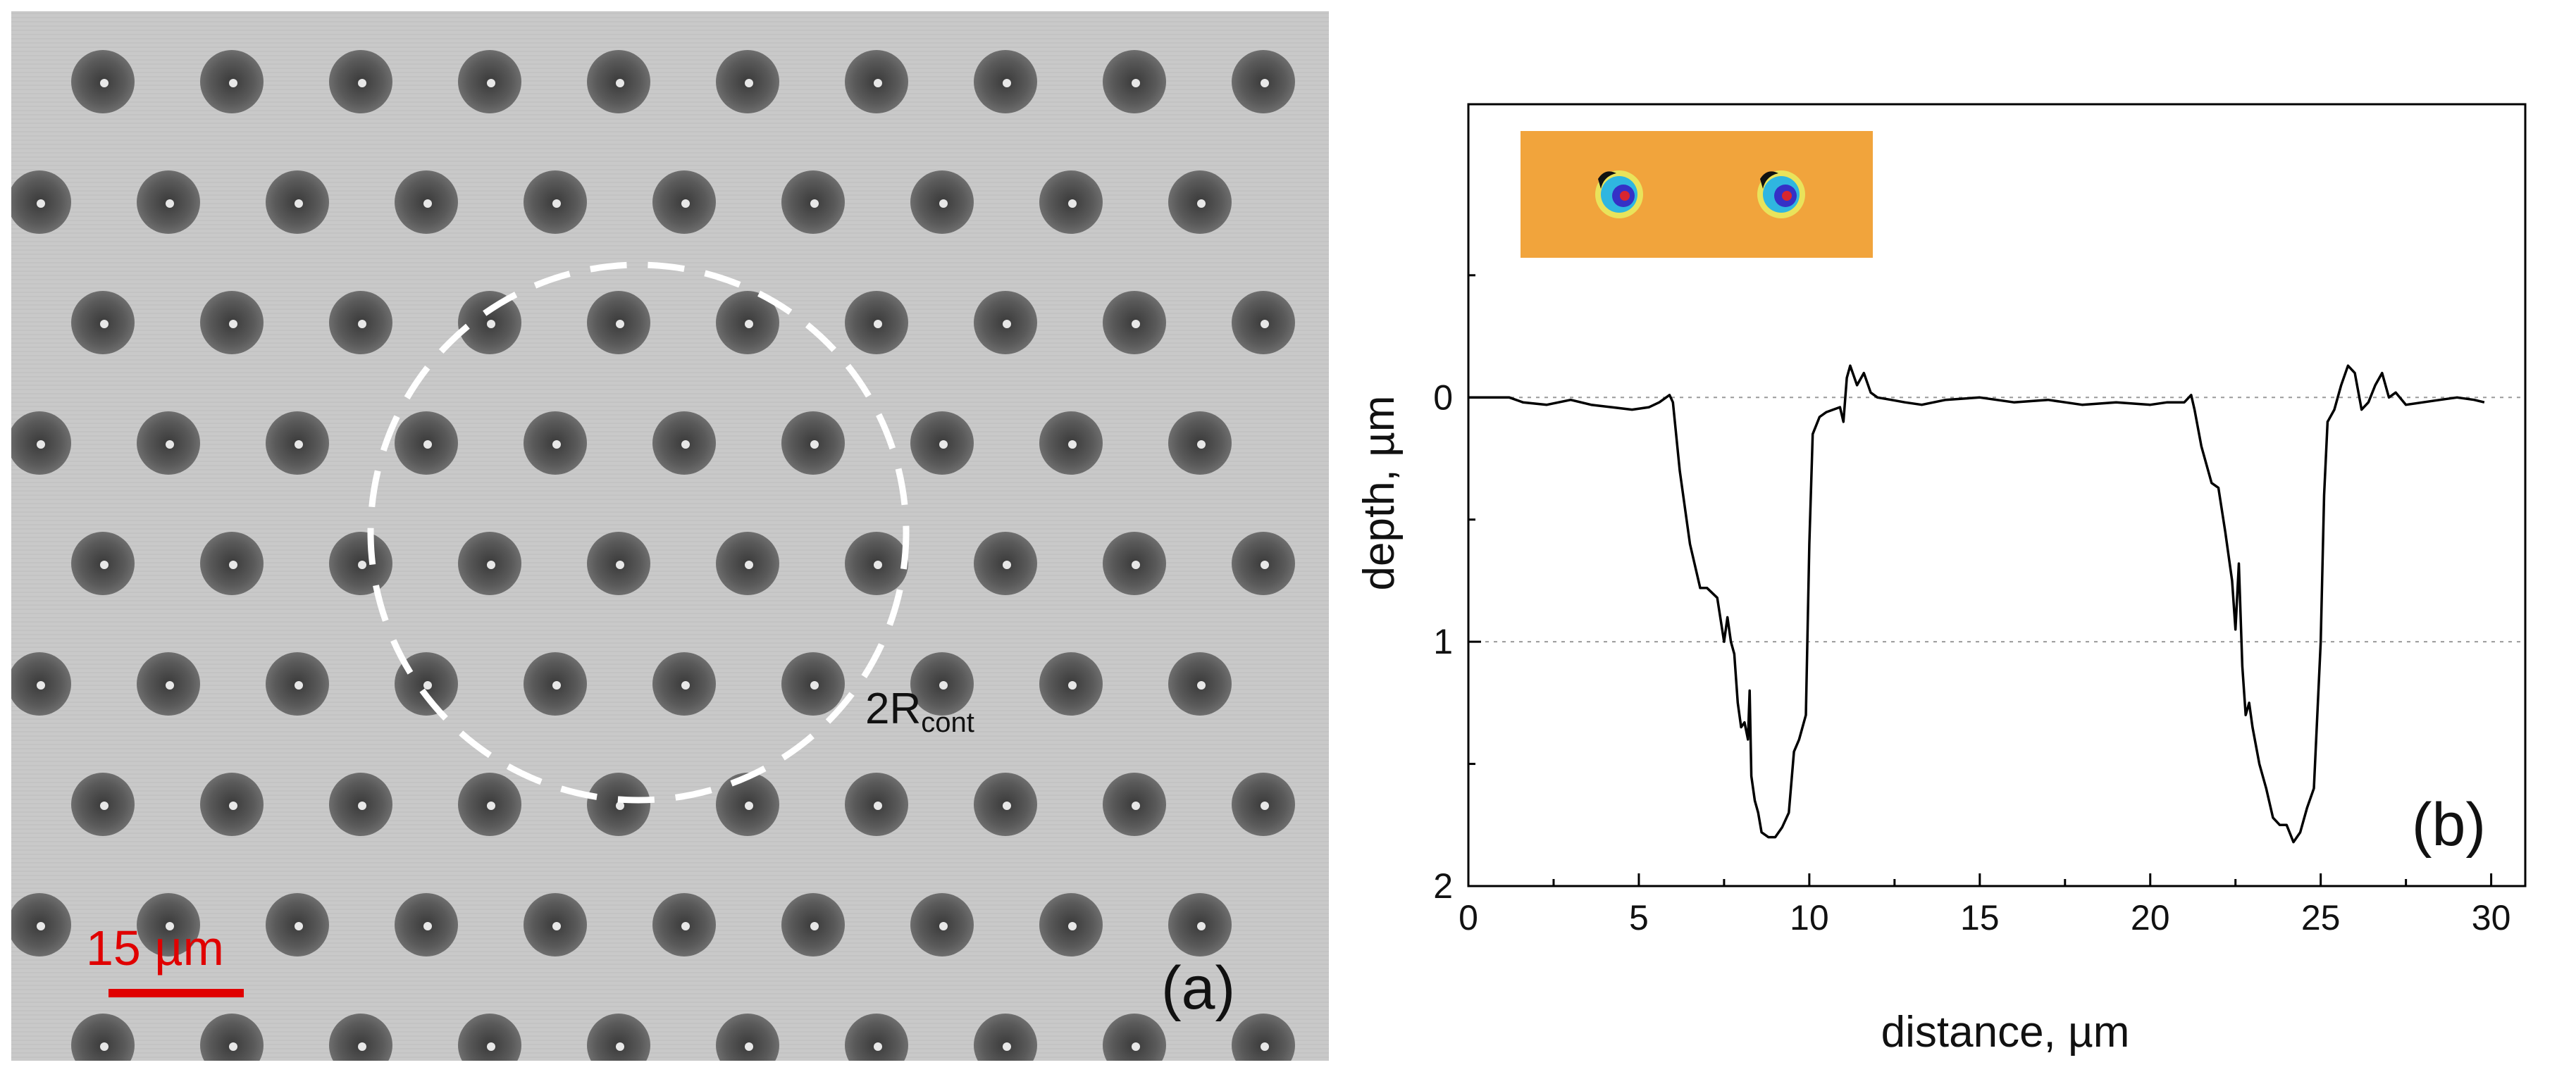 The image size is (2576, 1072). What do you see at coordinates (1781, 194) in the screenshot?
I see `inset-crater-right` at bounding box center [1781, 194].